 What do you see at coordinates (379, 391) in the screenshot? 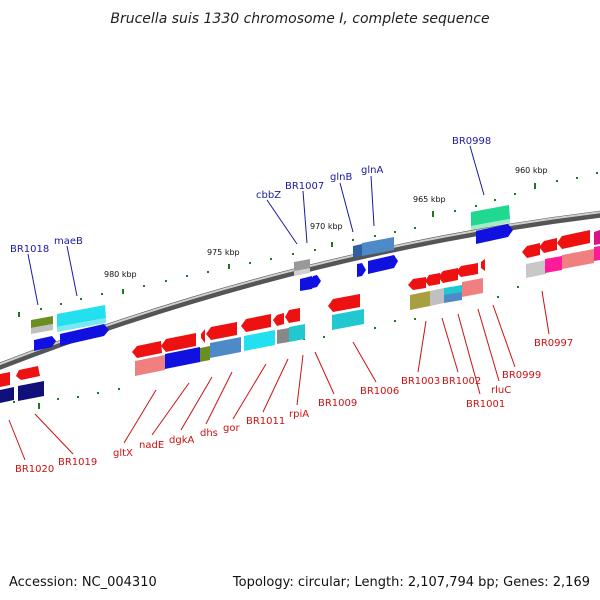
I see `gene-label-br1006: BR1006` at bounding box center [379, 391].